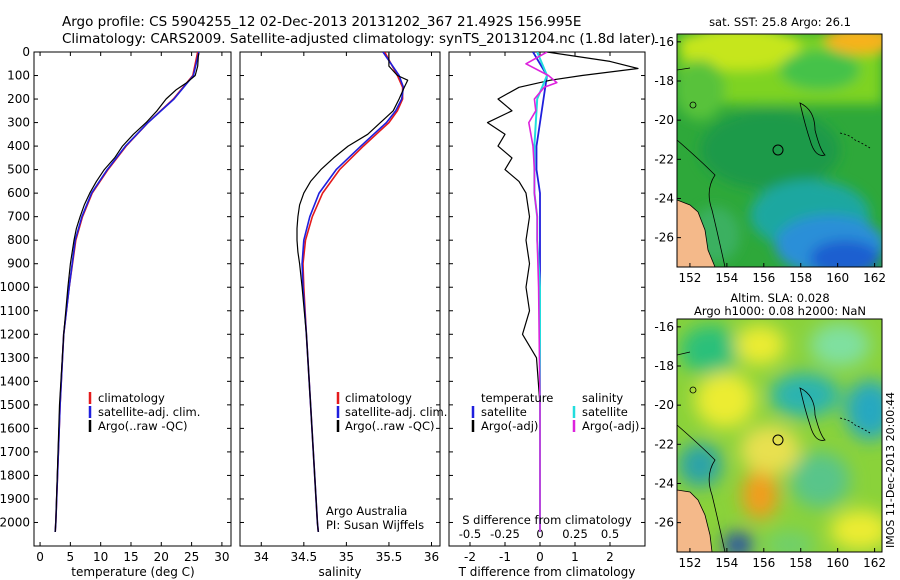 The image size is (900, 580). I want to click on sla-argo-marker, so click(778, 440).